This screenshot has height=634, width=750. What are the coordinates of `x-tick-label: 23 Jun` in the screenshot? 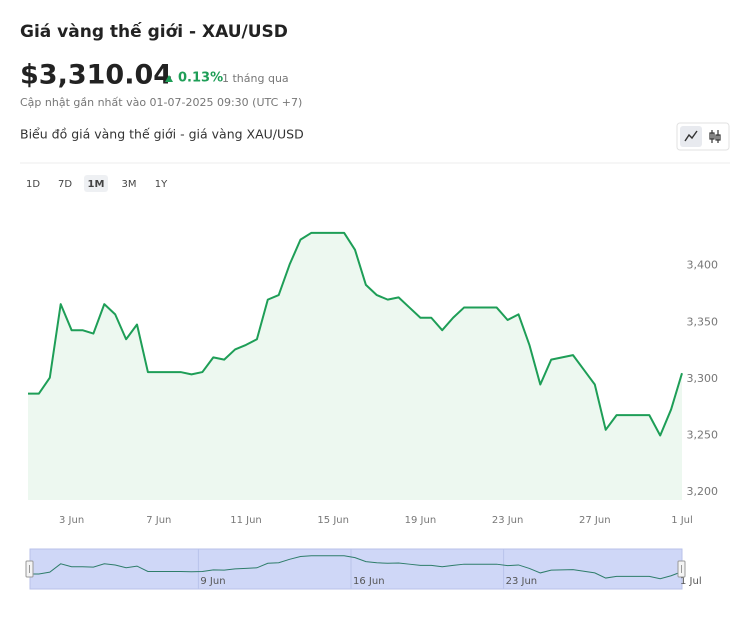 It's located at (508, 520).